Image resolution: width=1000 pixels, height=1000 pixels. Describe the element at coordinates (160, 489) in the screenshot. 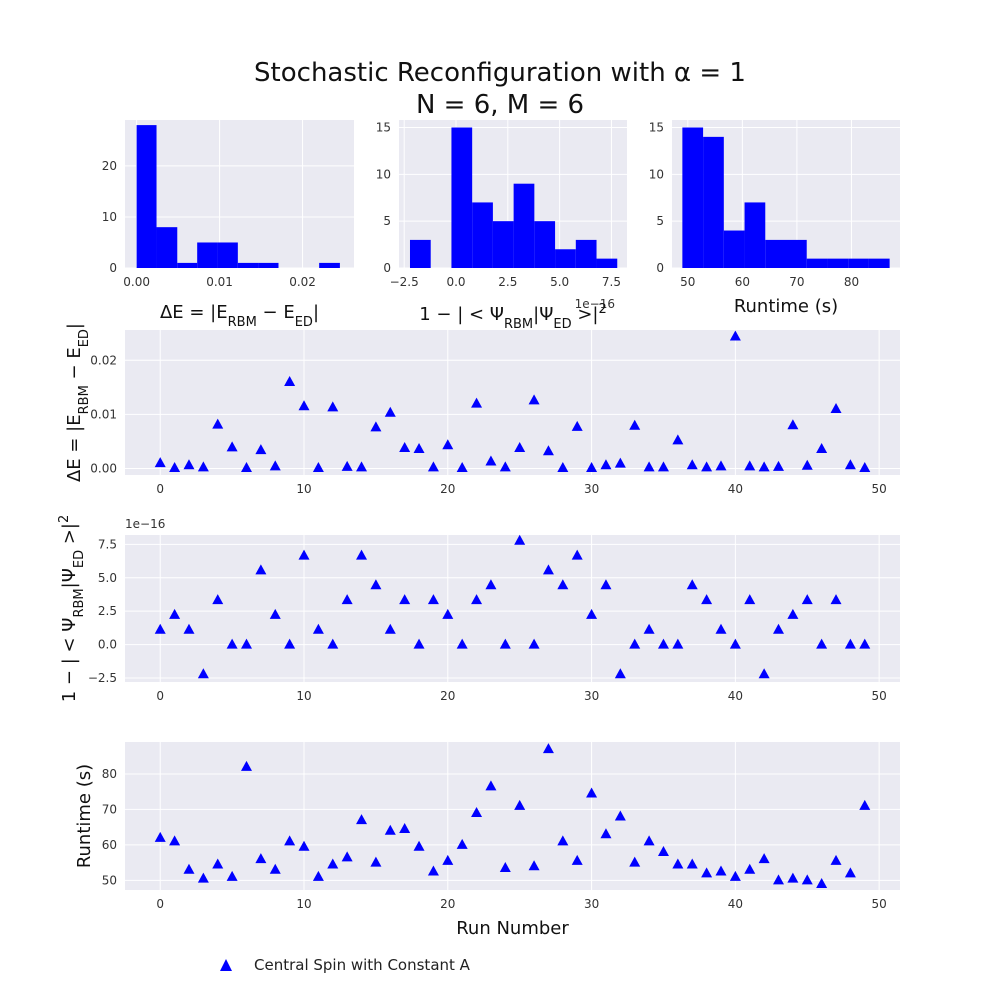

I see `x-tick-label: 0` at that location.